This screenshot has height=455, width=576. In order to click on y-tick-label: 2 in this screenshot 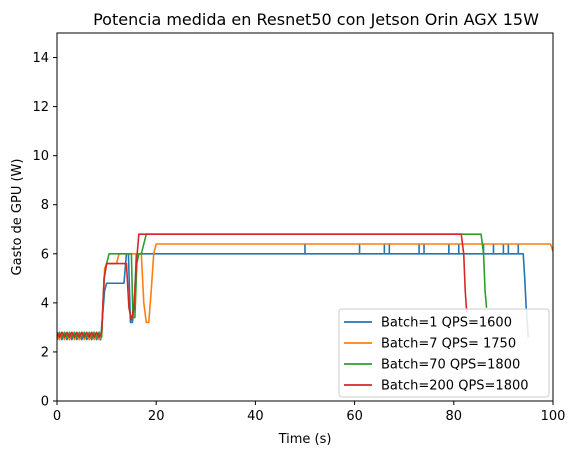, I will do `click(45, 352)`.